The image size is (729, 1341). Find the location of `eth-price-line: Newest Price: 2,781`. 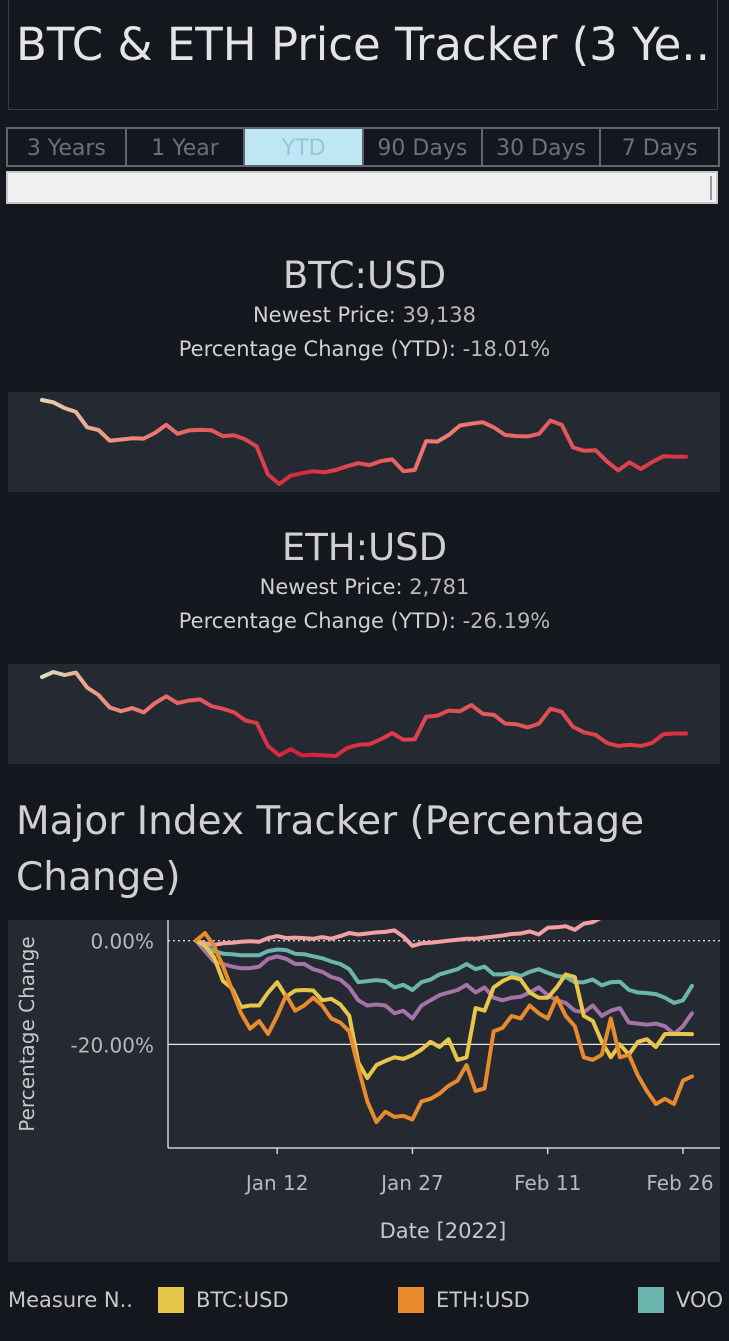

eth-price-line: Newest Price: 2,781 is located at coordinates (364, 587).